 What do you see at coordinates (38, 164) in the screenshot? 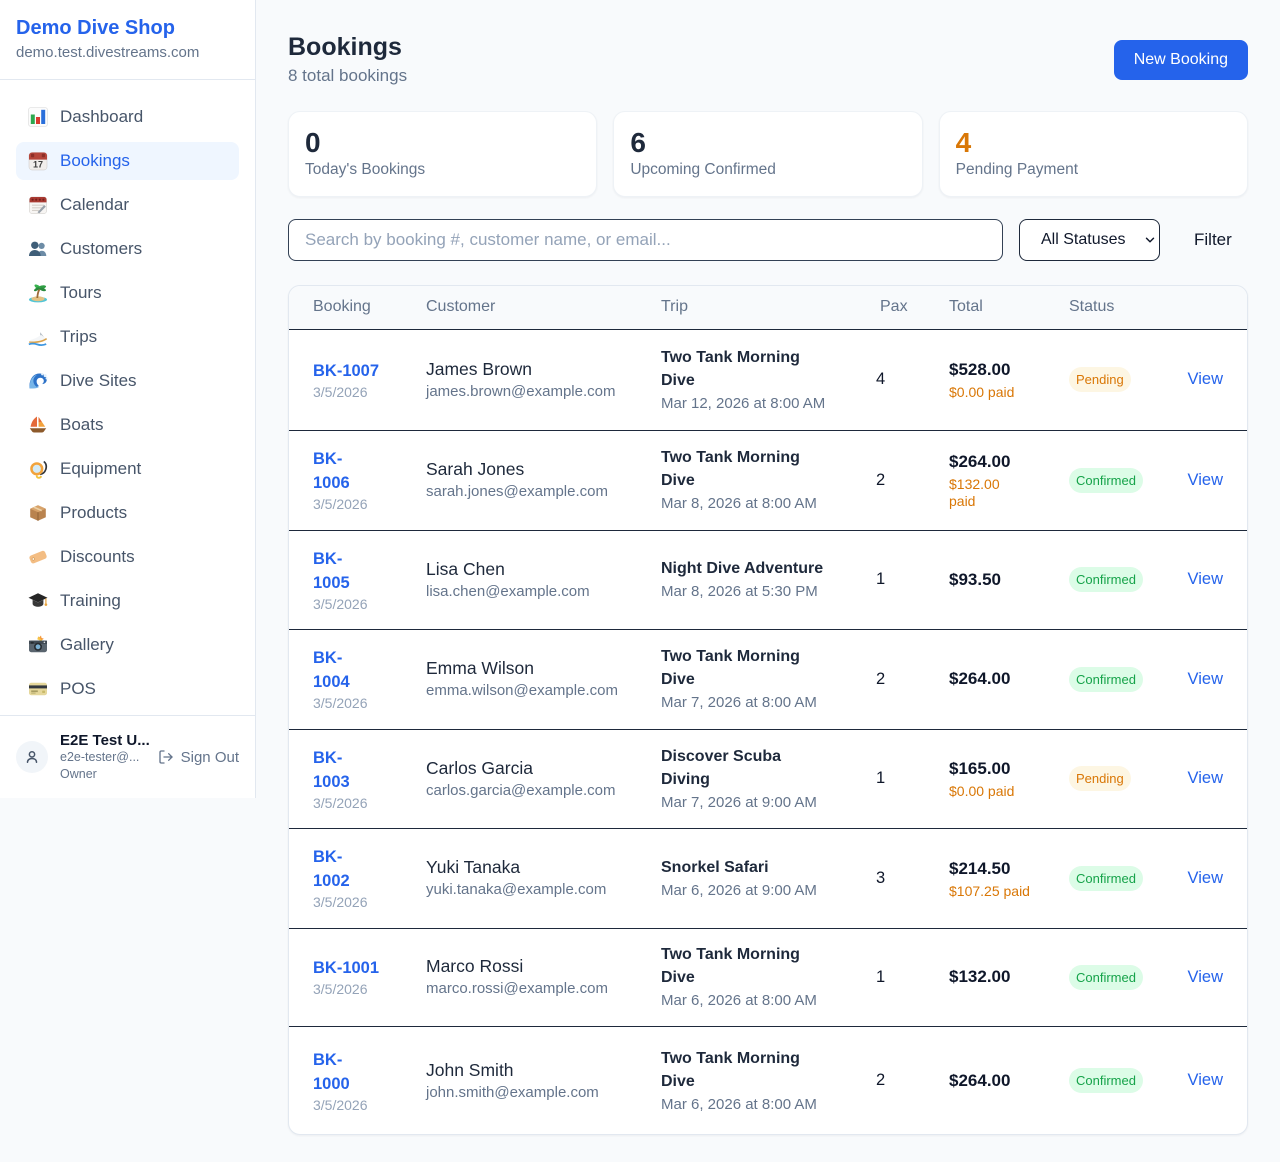
I see `svg-text: 17` at bounding box center [38, 164].